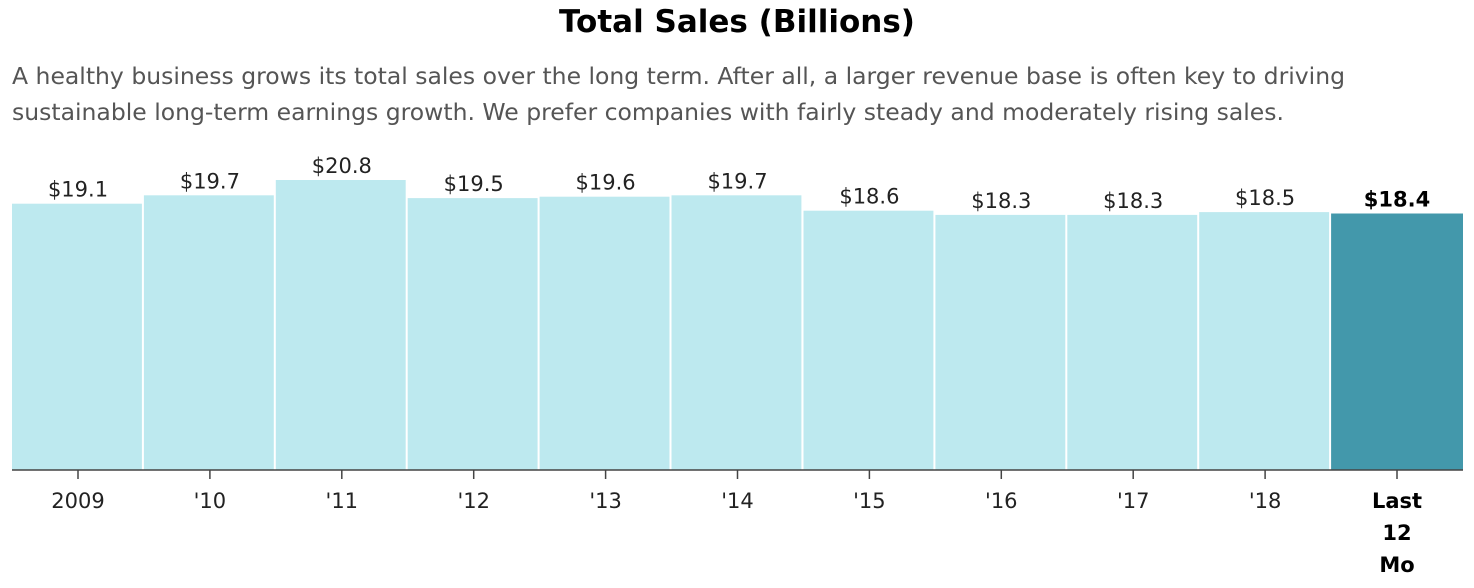 The image size is (1474, 588). I want to click on x-tick-label-7: '16, so click(1001, 501).